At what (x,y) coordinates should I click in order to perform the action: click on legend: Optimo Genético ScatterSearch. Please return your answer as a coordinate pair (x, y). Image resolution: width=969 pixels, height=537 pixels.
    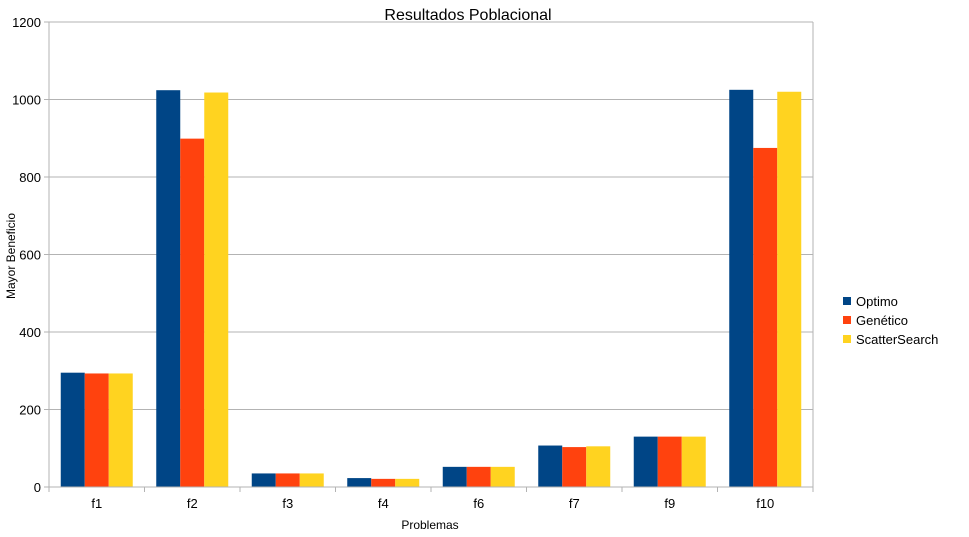
    Looking at the image, I should click on (890, 320).